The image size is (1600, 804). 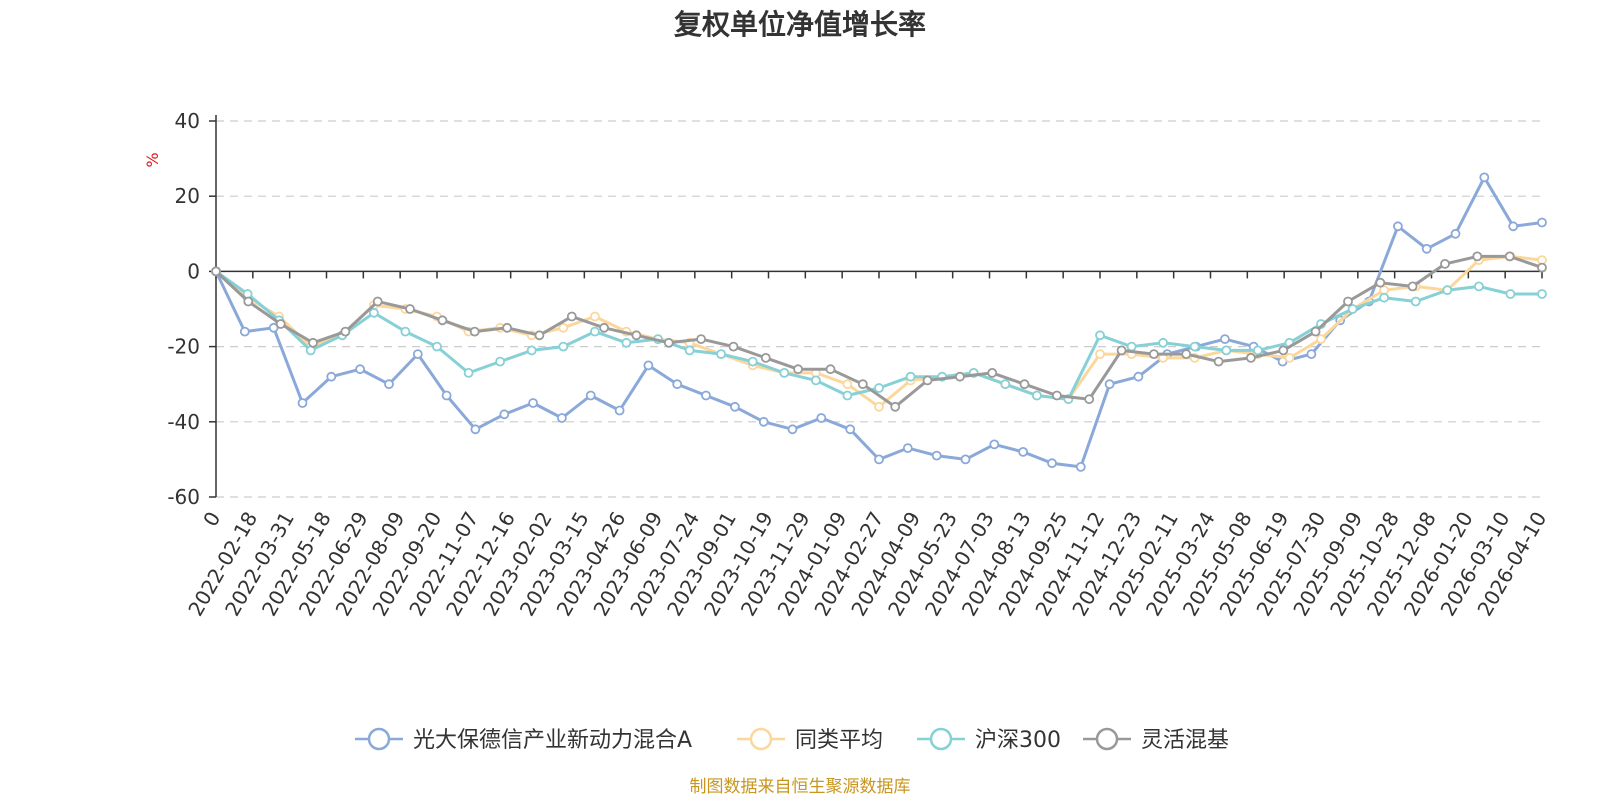 I want to click on legend-item: 灵活混基, so click(x=1156, y=740).